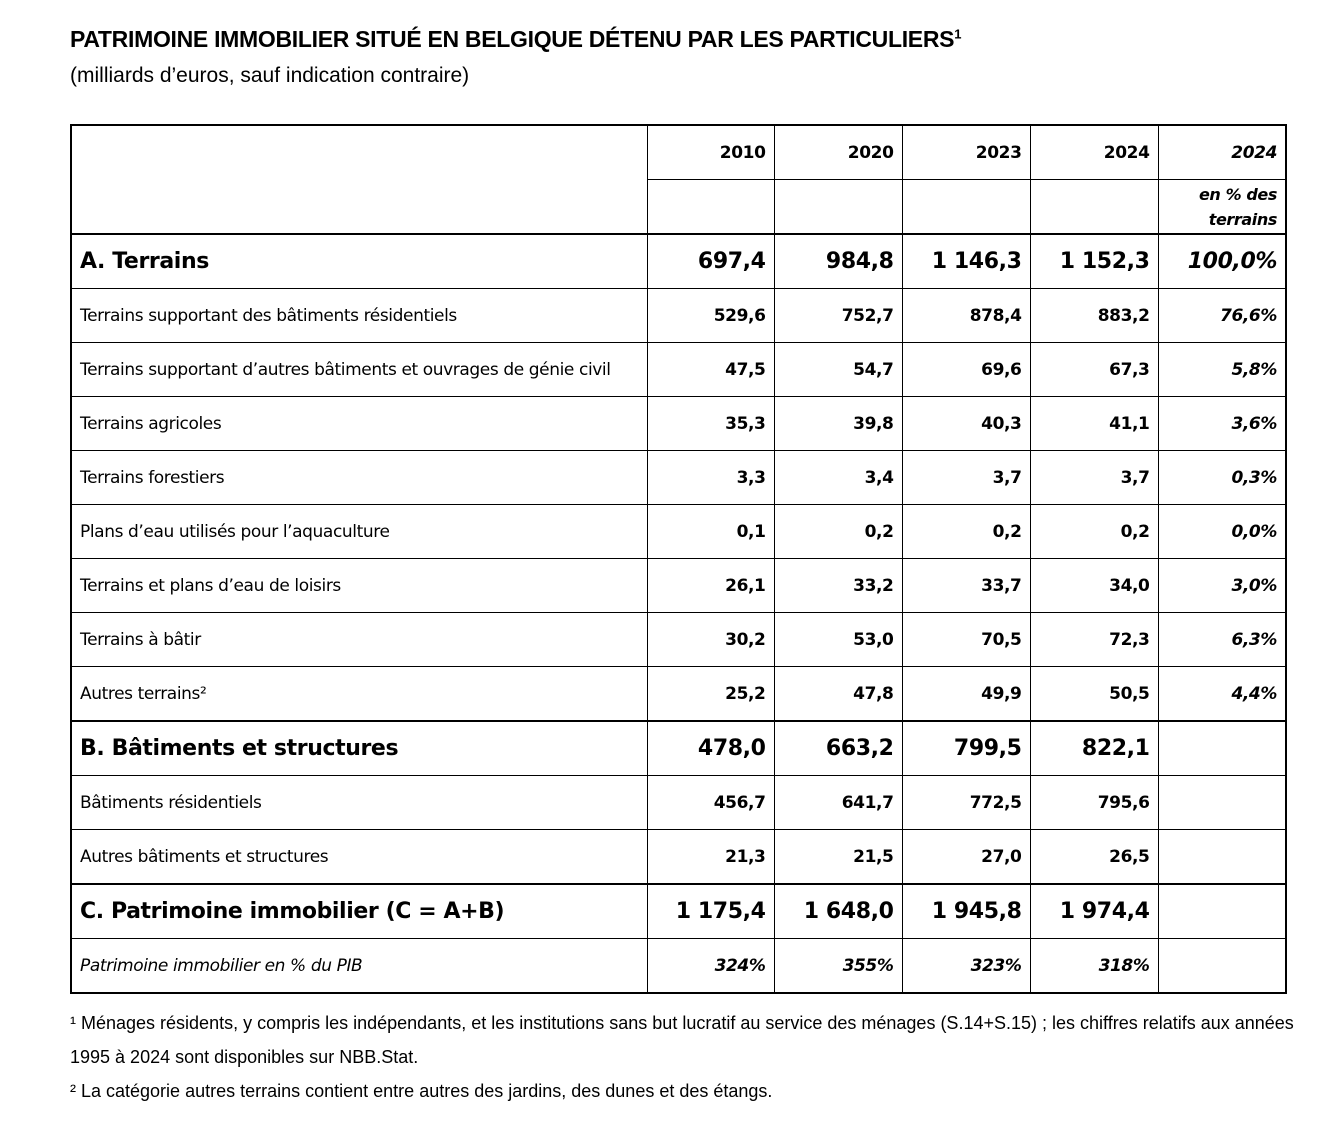 The image size is (1324, 1122). Describe the element at coordinates (710, 531) in the screenshot. I see `value-cell: 0,1` at that location.